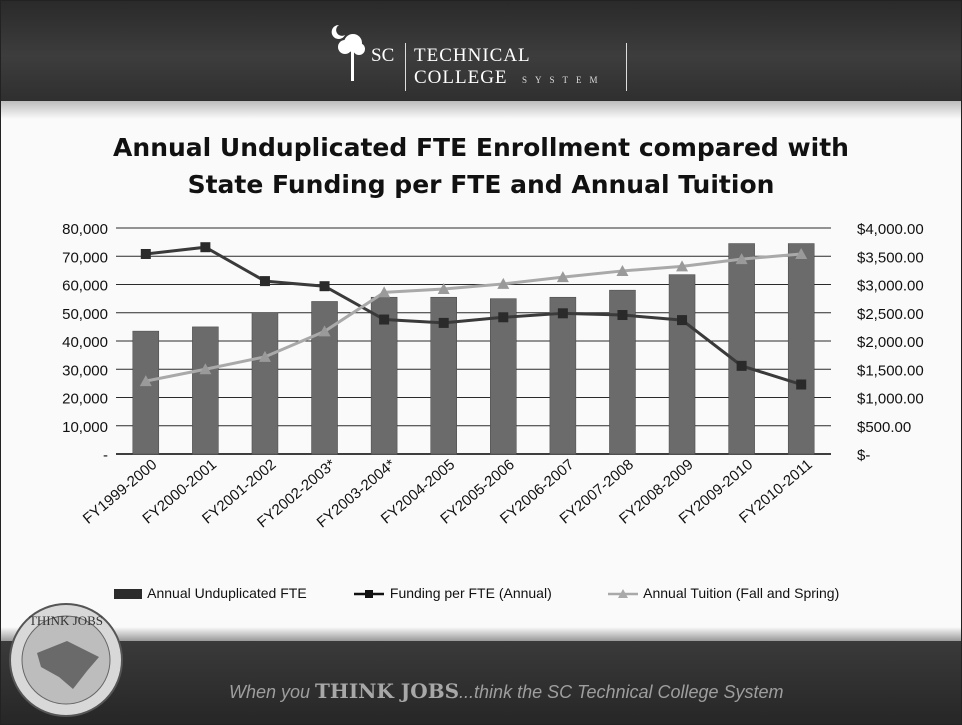 This screenshot has height=725, width=962. I want to click on legend-label-fte: Annual Unduplicated FTE, so click(227, 593).